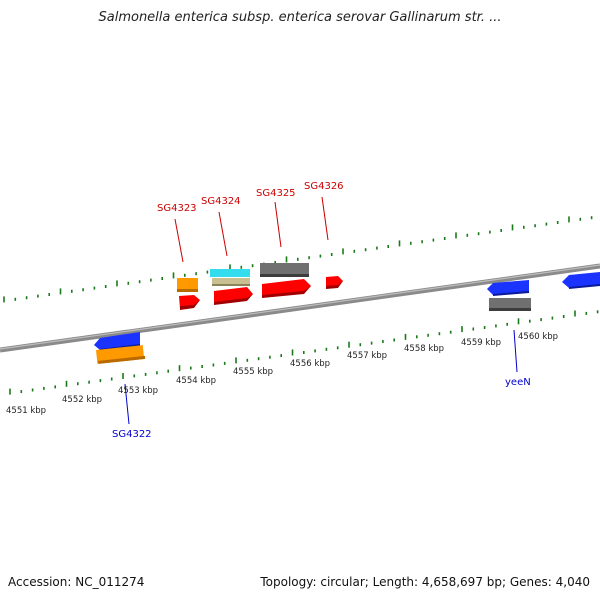 The width and height of the screenshot is (600, 600). What do you see at coordinates (324, 186) in the screenshot?
I see `gene-label-sg4326: SG4326` at bounding box center [324, 186].